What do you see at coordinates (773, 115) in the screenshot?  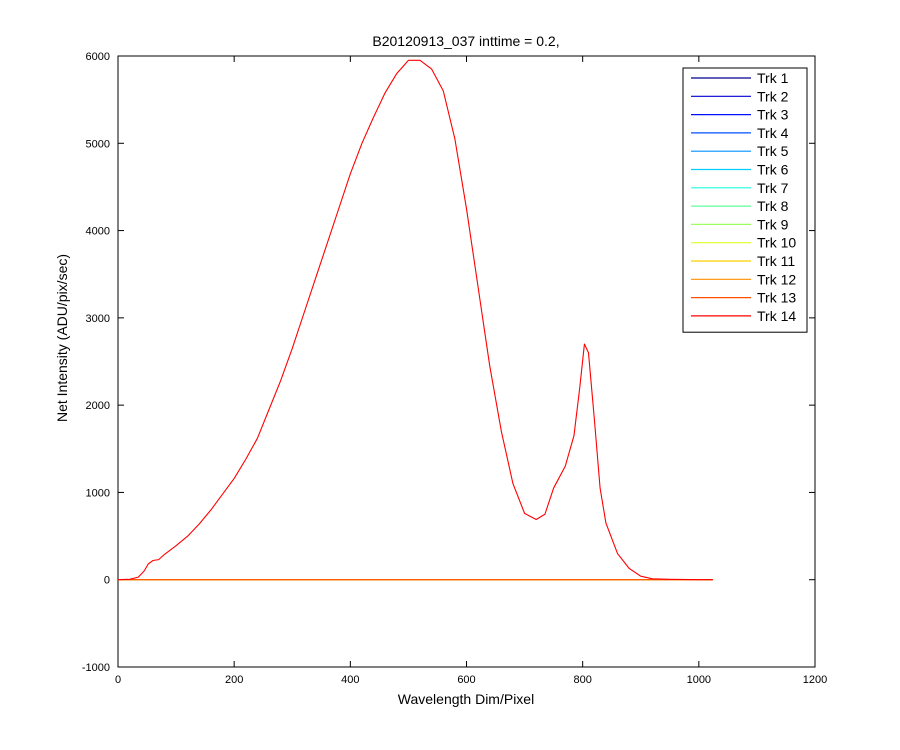 I see `legend-entry-3: Trk 3` at bounding box center [773, 115].